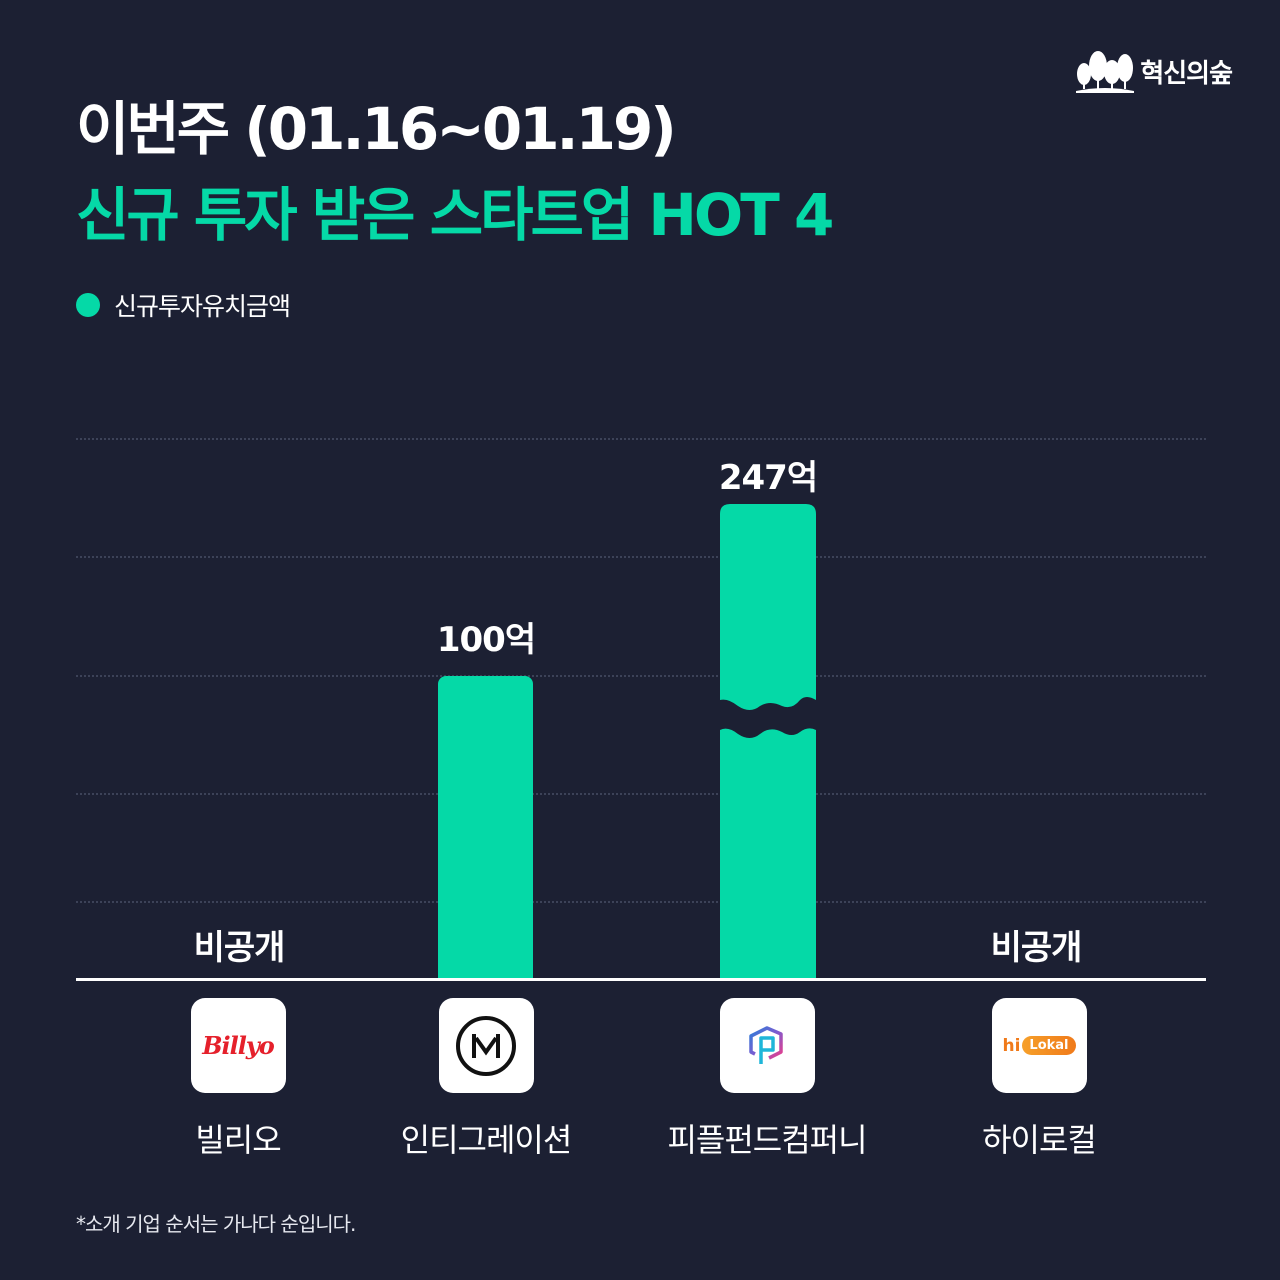 This screenshot has width=1280, height=1280. I want to click on company-name: 하이로컬, so click(1039, 1140).